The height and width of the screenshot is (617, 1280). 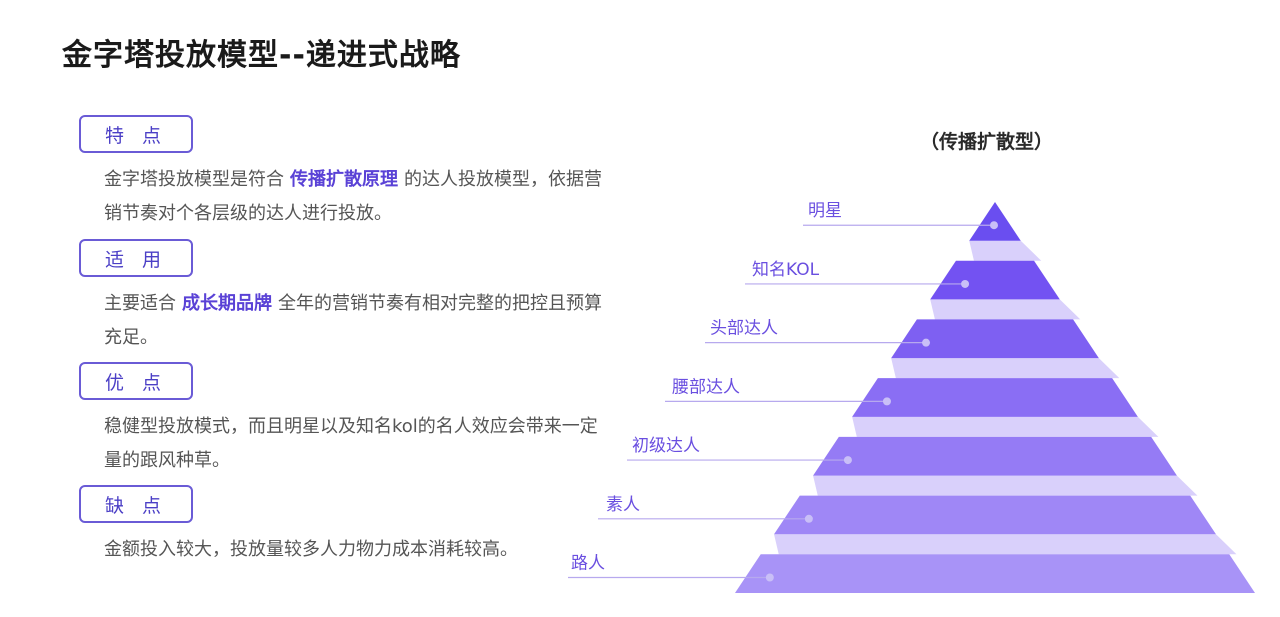 I want to click on section-applicable: 适 用 主要适合 成长期品牌 全年的营销节奏有相对完整的把控且预算充足。, so click(x=359, y=297).